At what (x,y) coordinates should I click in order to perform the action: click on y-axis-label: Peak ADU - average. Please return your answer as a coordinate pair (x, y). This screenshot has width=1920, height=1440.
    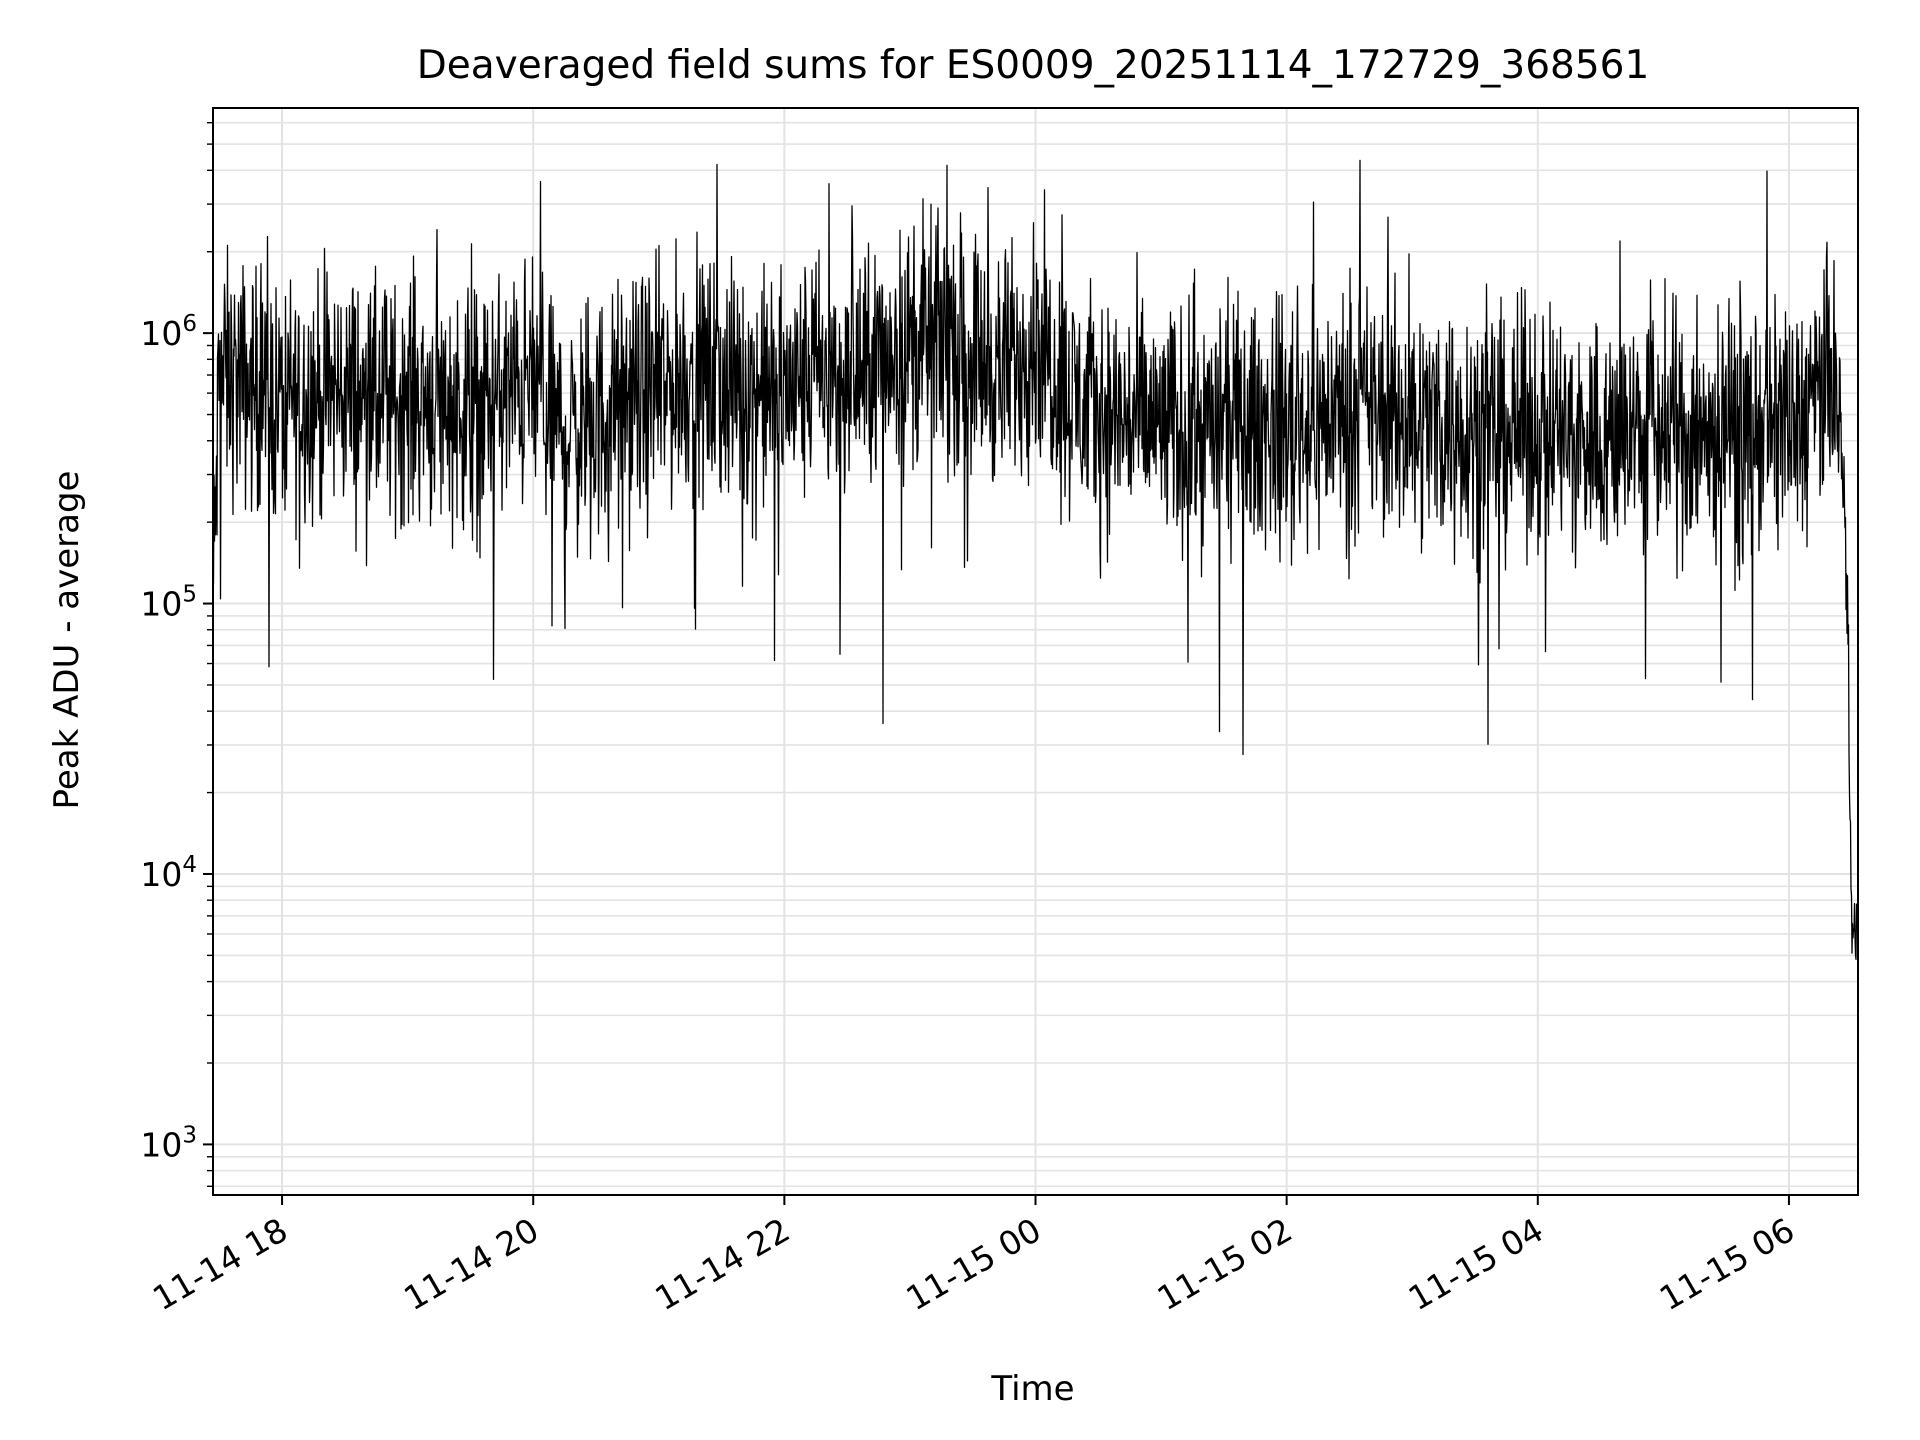
    Looking at the image, I should click on (67, 640).